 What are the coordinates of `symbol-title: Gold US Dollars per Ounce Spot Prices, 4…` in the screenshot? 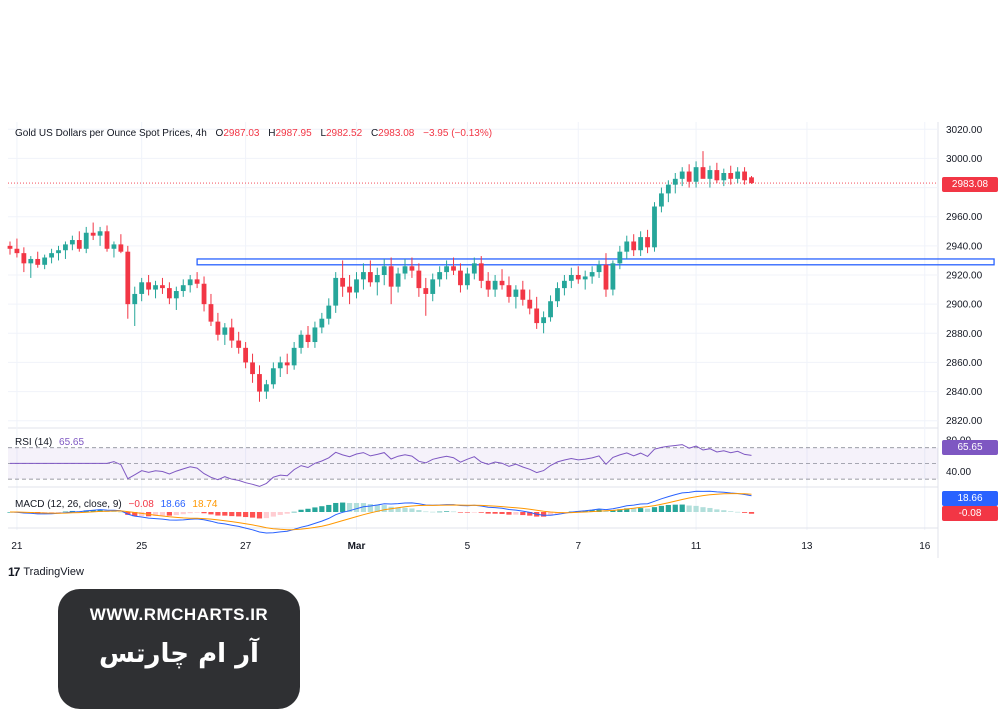 It's located at (111, 133).